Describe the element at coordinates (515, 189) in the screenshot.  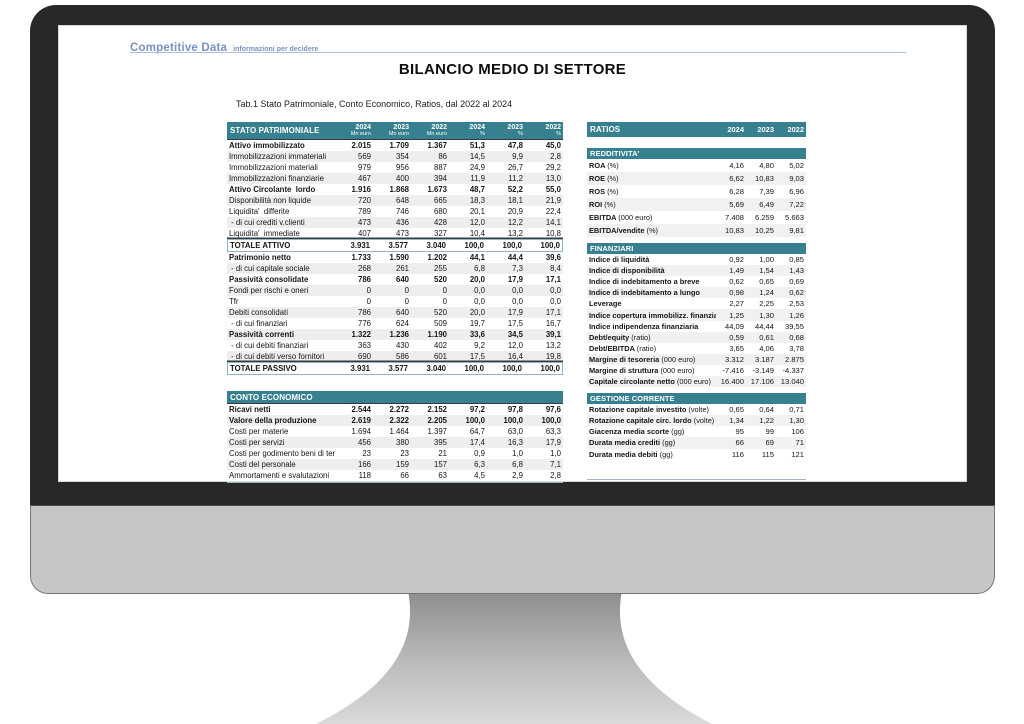
I see `cell-value: 52,2` at that location.